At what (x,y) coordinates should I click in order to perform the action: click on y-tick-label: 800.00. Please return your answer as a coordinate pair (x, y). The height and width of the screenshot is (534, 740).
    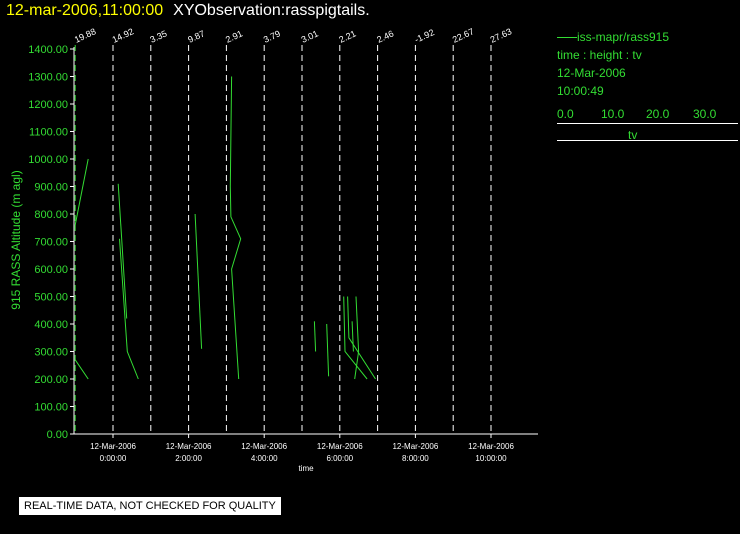
    Looking at the image, I should click on (51, 215).